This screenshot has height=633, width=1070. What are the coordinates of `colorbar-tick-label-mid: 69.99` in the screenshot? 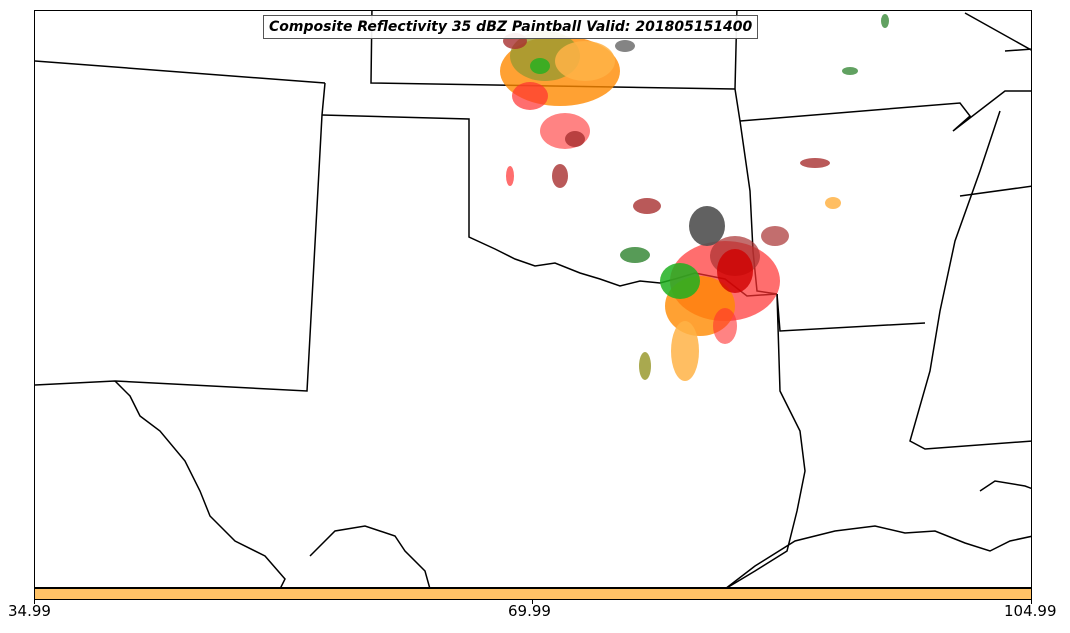 It's located at (529, 611).